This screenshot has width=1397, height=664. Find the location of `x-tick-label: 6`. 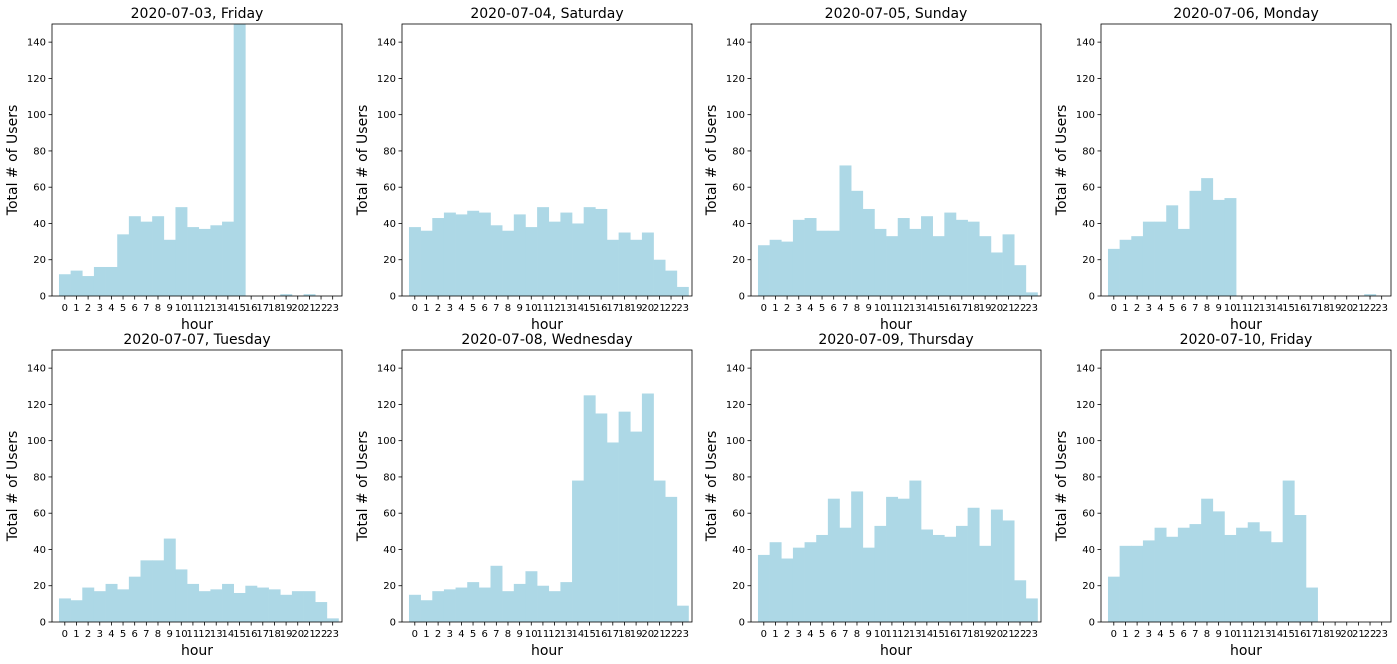

x-tick-label: 6 is located at coordinates (834, 634).